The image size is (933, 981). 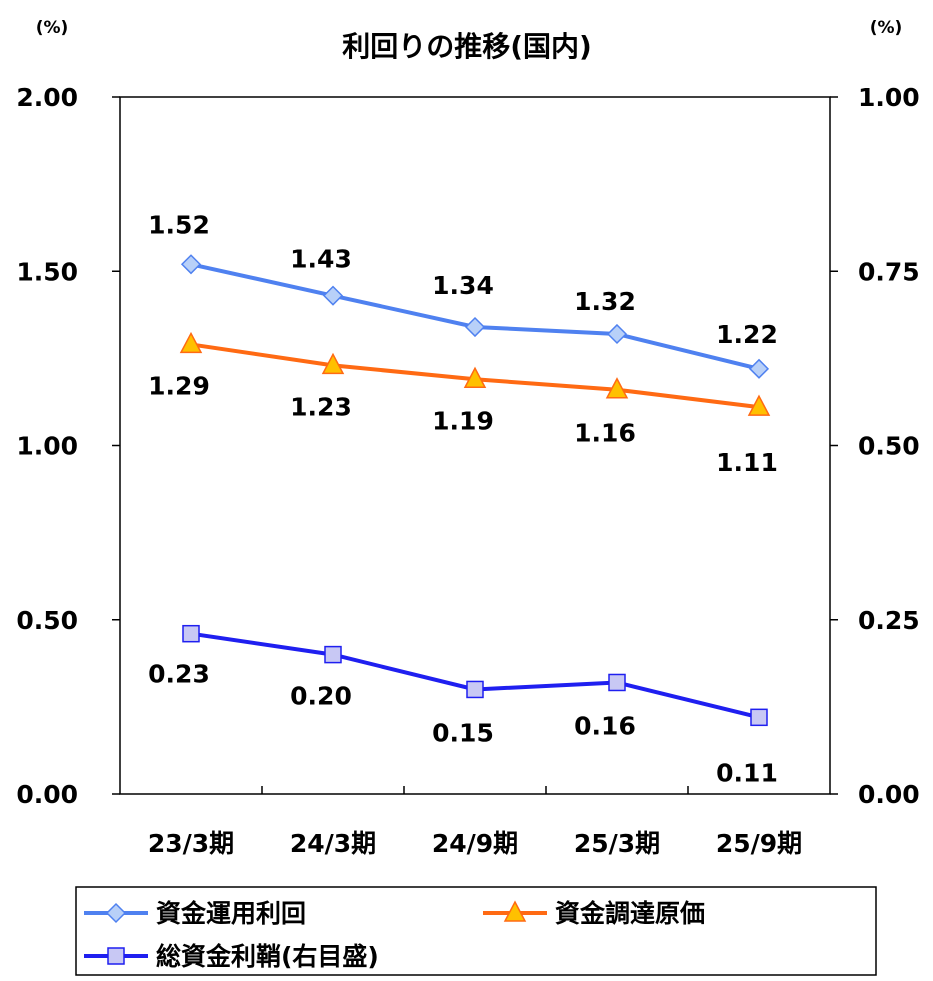 I want to click on data-label: 1.29, so click(x=179, y=385).